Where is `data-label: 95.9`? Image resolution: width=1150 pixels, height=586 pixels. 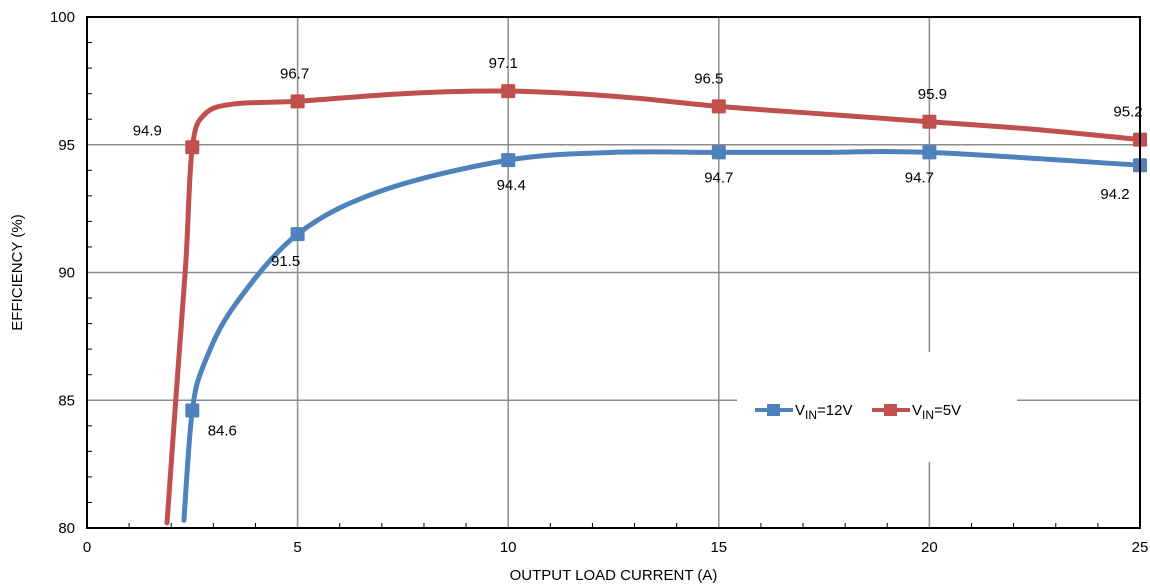 data-label: 95.9 is located at coordinates (932, 94).